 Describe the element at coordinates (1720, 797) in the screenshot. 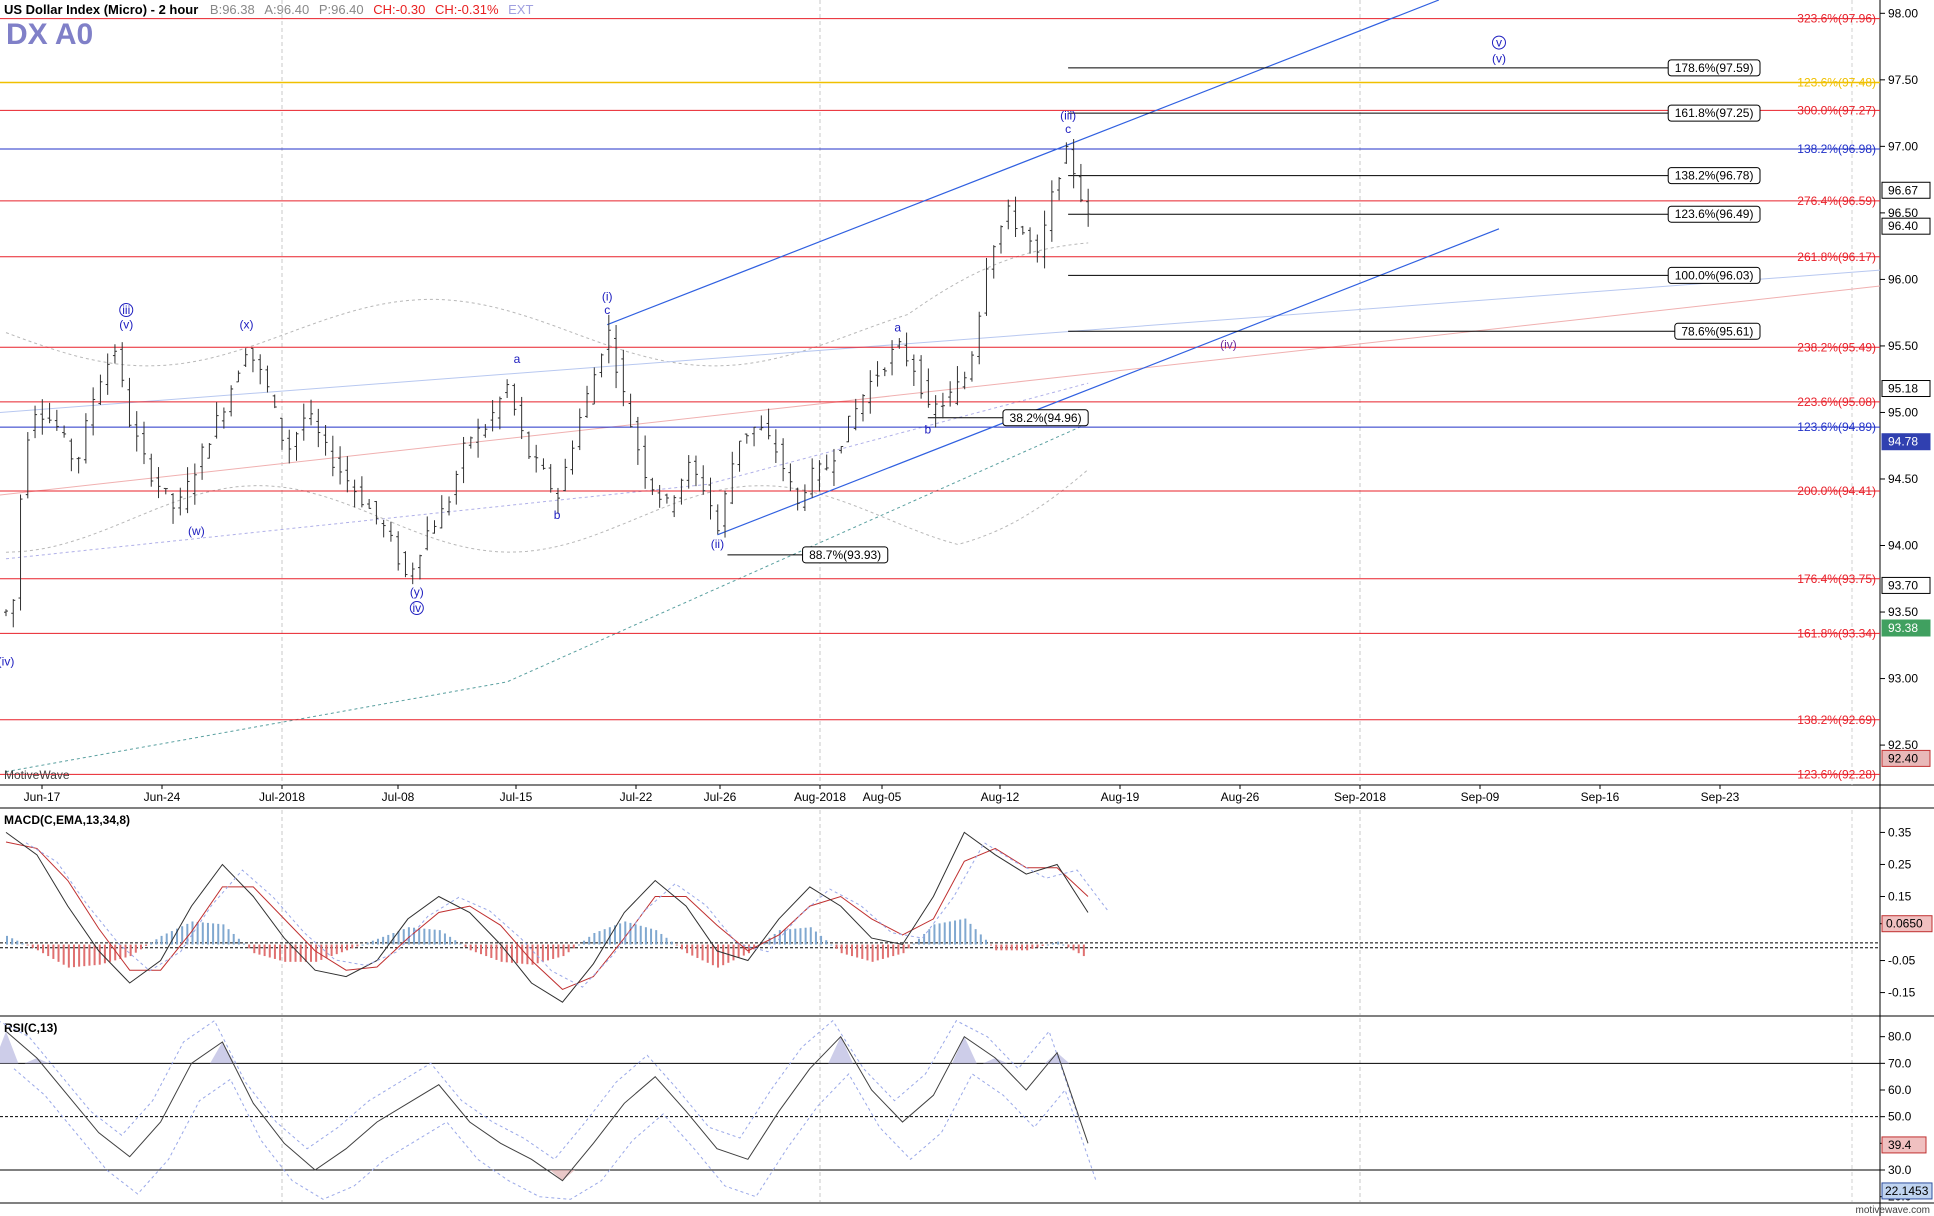

I see `date-tick-label: Sep-23` at that location.